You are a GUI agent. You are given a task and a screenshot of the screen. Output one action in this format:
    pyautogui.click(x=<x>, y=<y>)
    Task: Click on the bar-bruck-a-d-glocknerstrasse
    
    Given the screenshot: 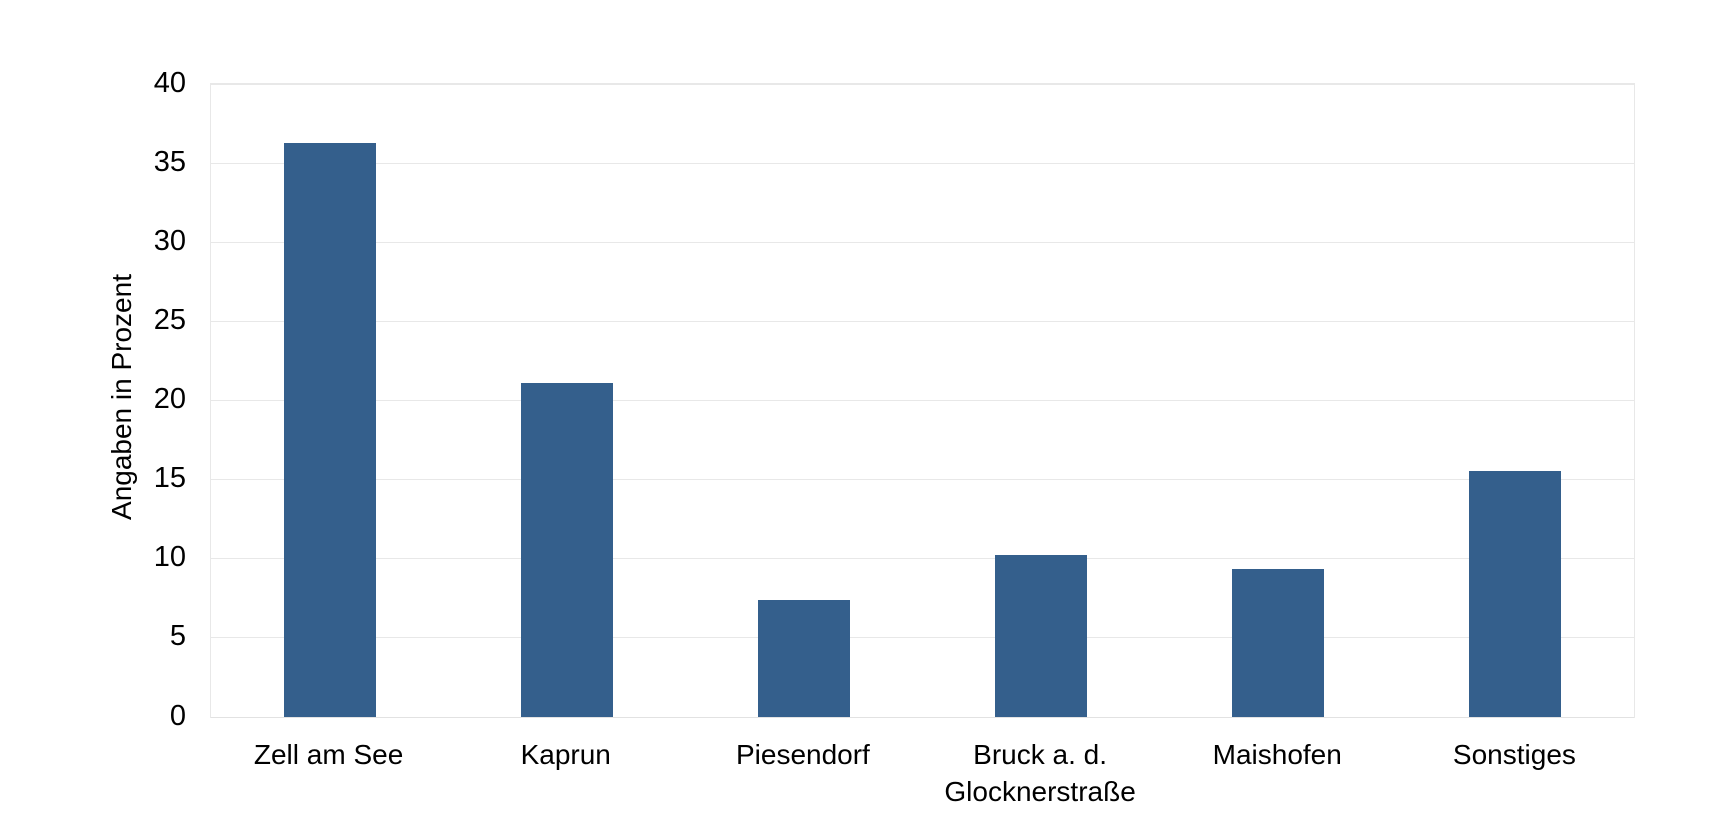 What is the action you would take?
    pyautogui.click(x=1041, y=636)
    